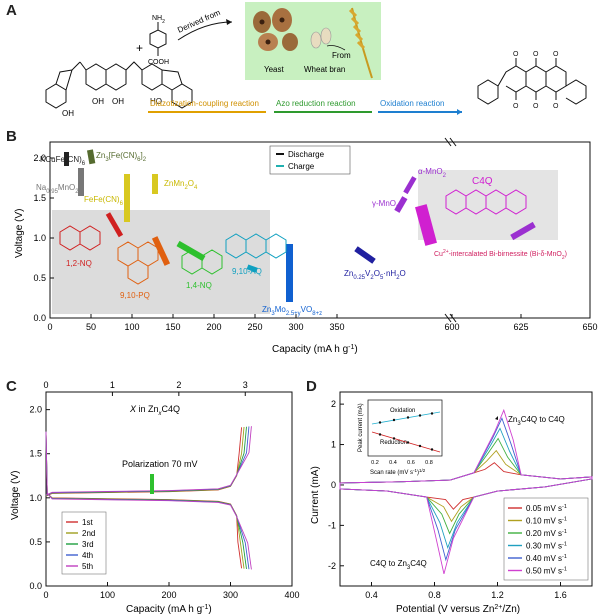 This screenshot has height=616, width=600. I want to click on c4q-highlight-region, so click(488, 205).